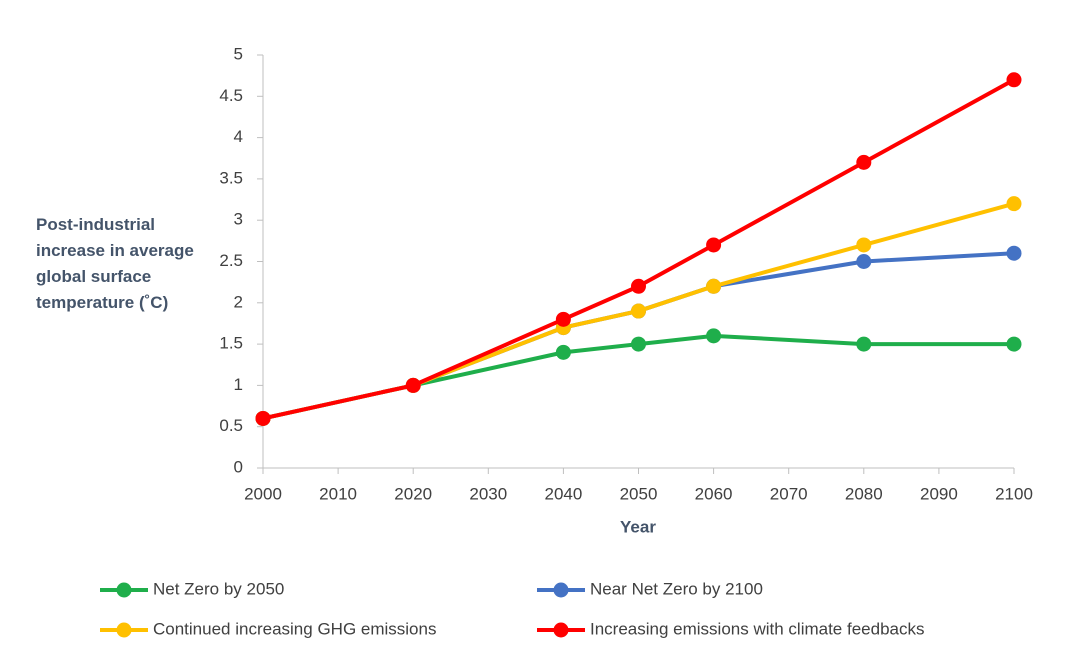 The width and height of the screenshot is (1083, 669). I want to click on y-tick-label: 4, so click(238, 136).